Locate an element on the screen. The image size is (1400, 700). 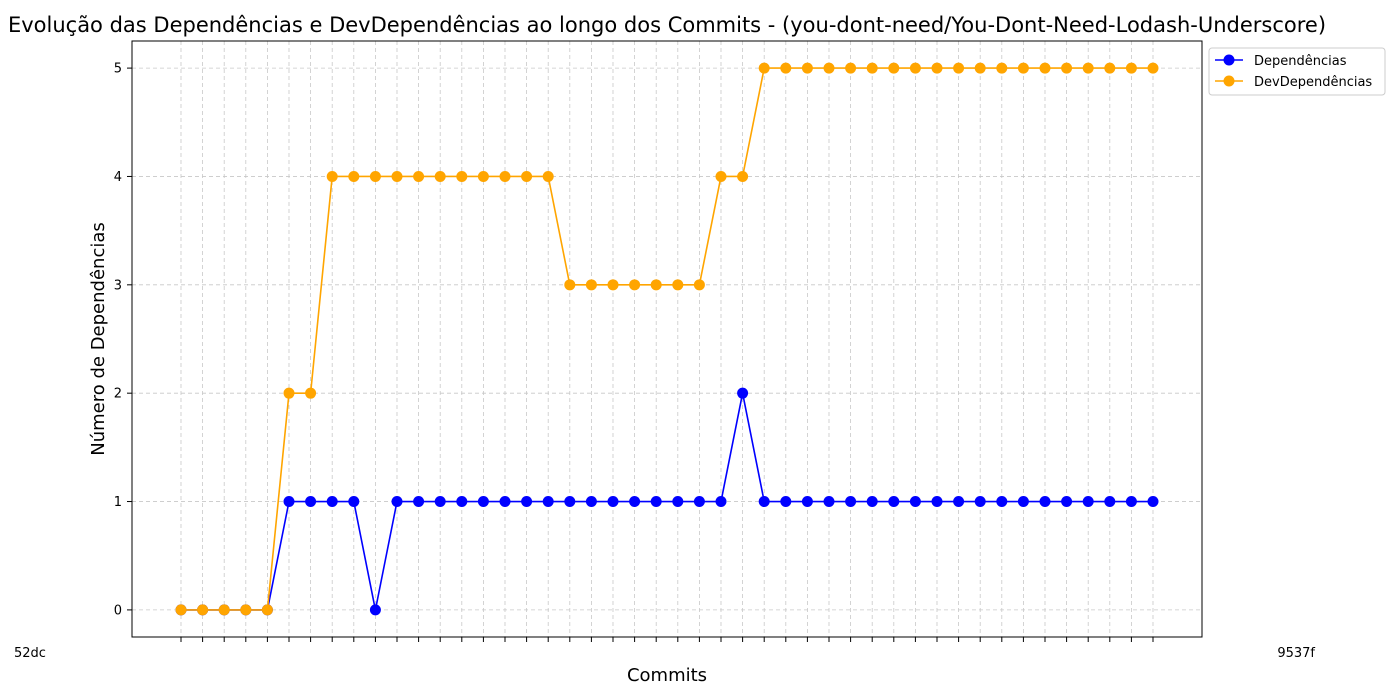
legend-marker-devdependencias is located at coordinates (1229, 81).